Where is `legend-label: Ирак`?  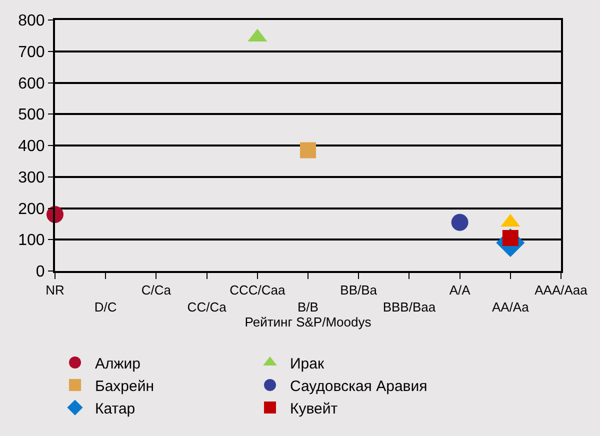 legend-label: Ирак is located at coordinates (307, 363).